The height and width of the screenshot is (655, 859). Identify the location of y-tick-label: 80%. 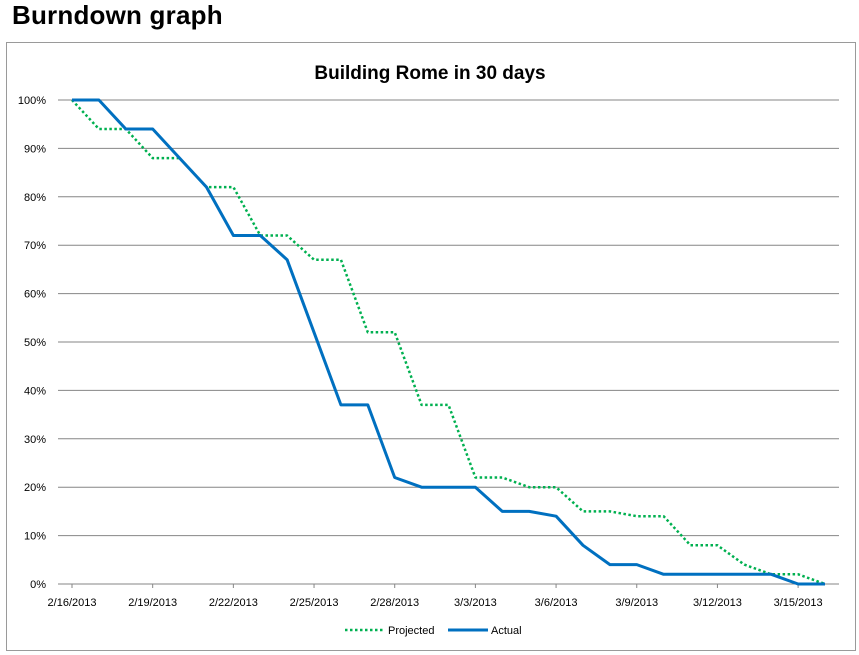
(35, 198).